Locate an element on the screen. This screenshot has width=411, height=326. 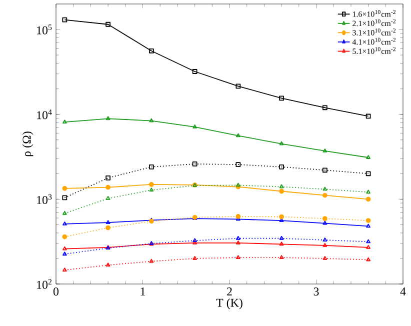
y-tick-label: 10$^{3}$ is located at coordinates (44, 199).